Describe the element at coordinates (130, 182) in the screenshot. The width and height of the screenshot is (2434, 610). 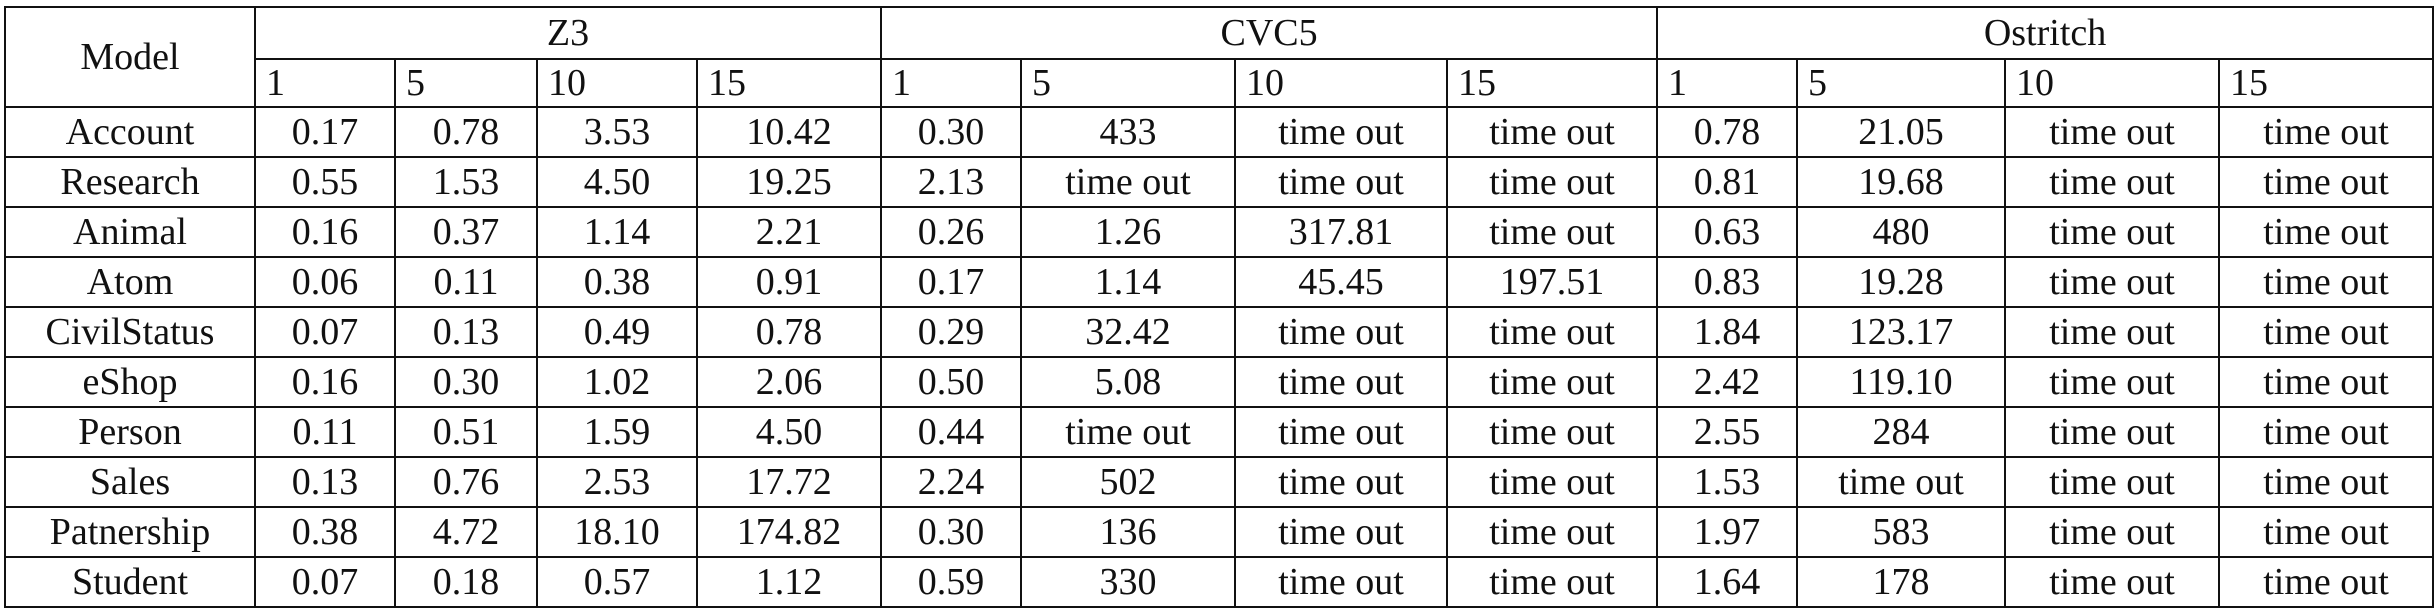
I see `model-name-cell: Research` at that location.